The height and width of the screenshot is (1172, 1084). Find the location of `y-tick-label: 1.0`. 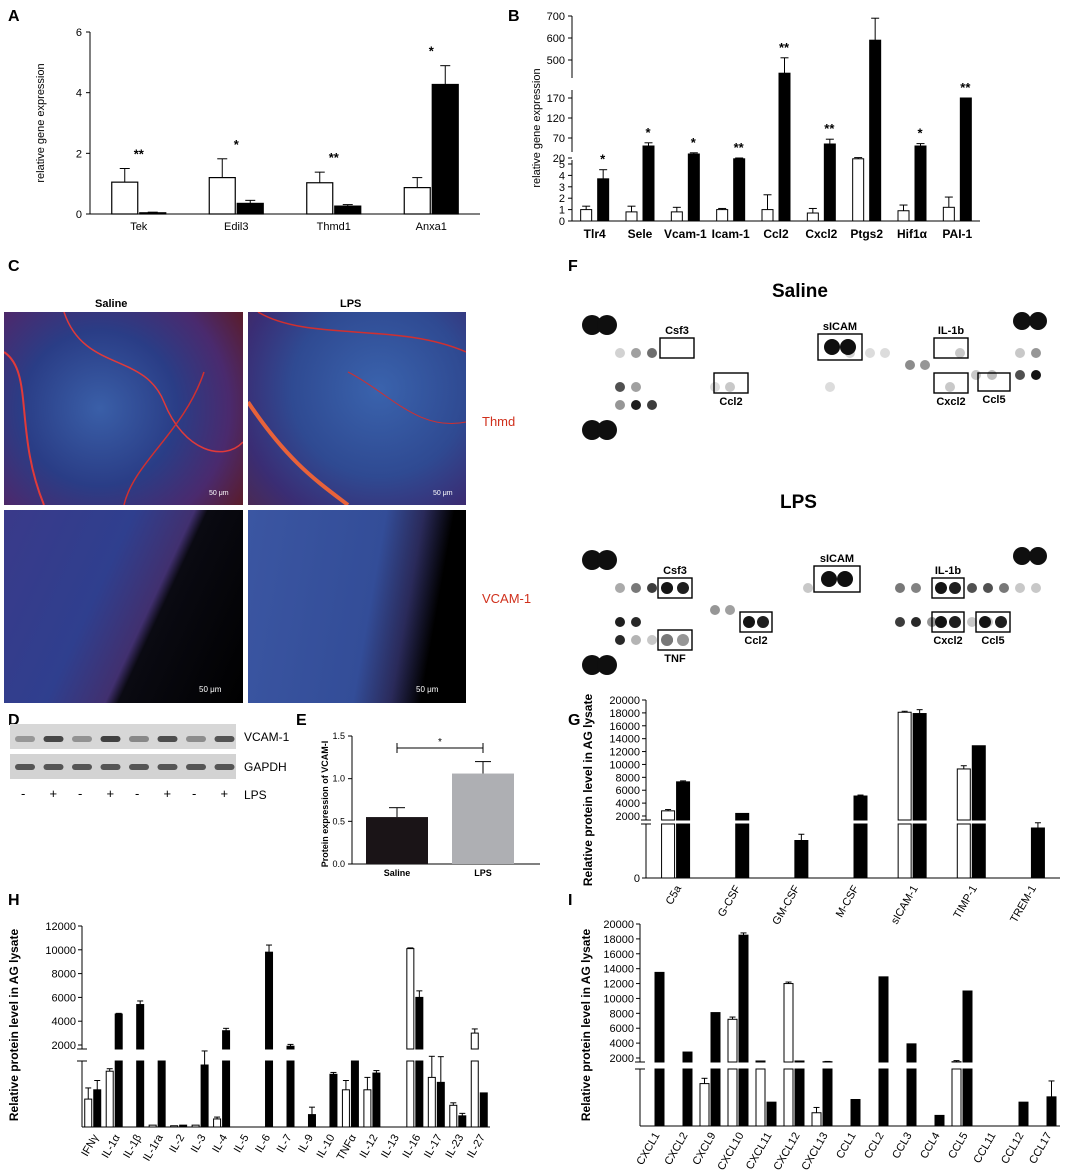

y-tick-label: 1.0 is located at coordinates (338, 779).